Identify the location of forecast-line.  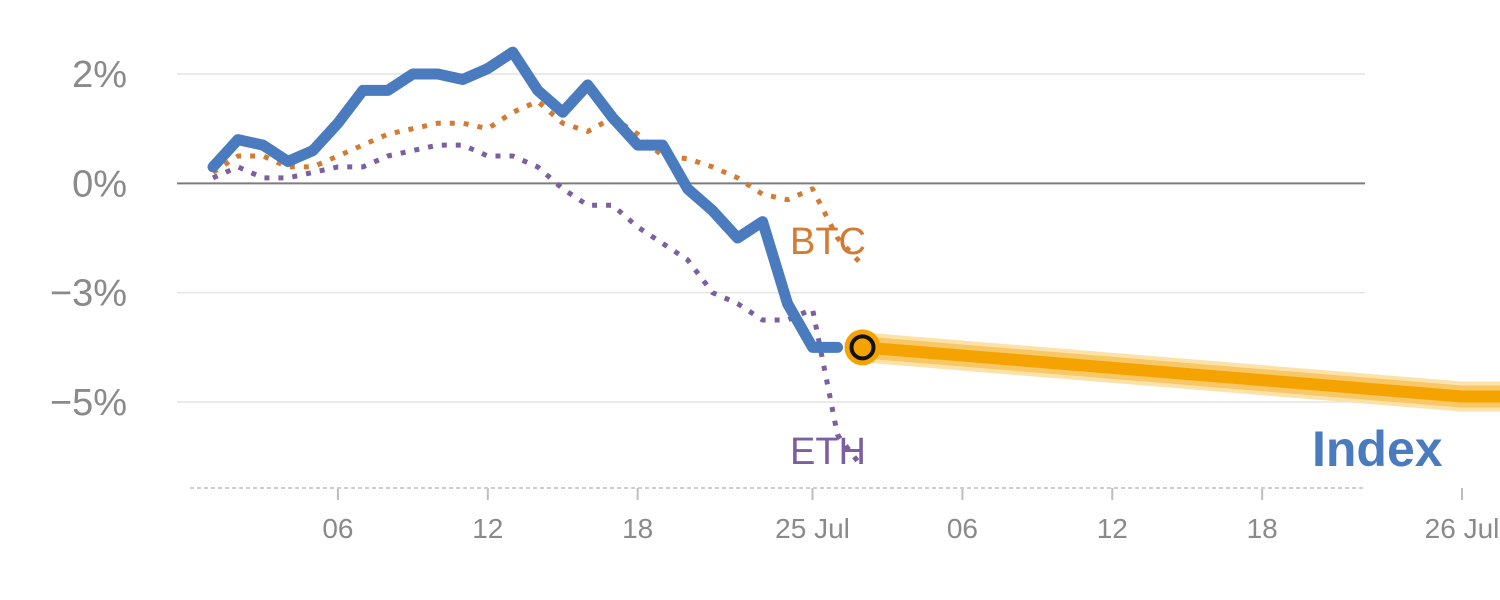
(1180, 372).